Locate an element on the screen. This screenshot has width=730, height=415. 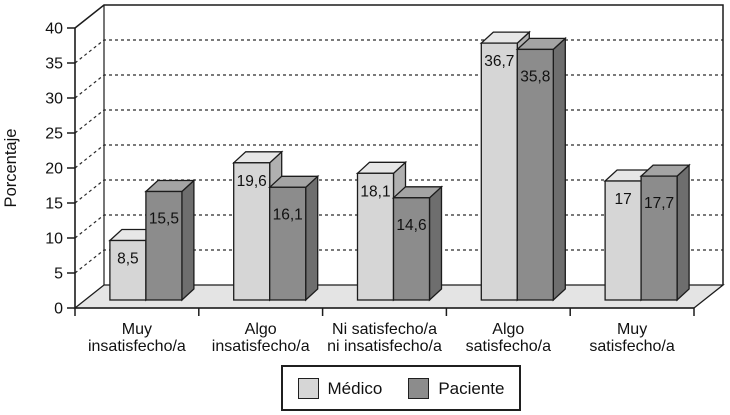
bar-value-label: 15,5 is located at coordinates (164, 219).